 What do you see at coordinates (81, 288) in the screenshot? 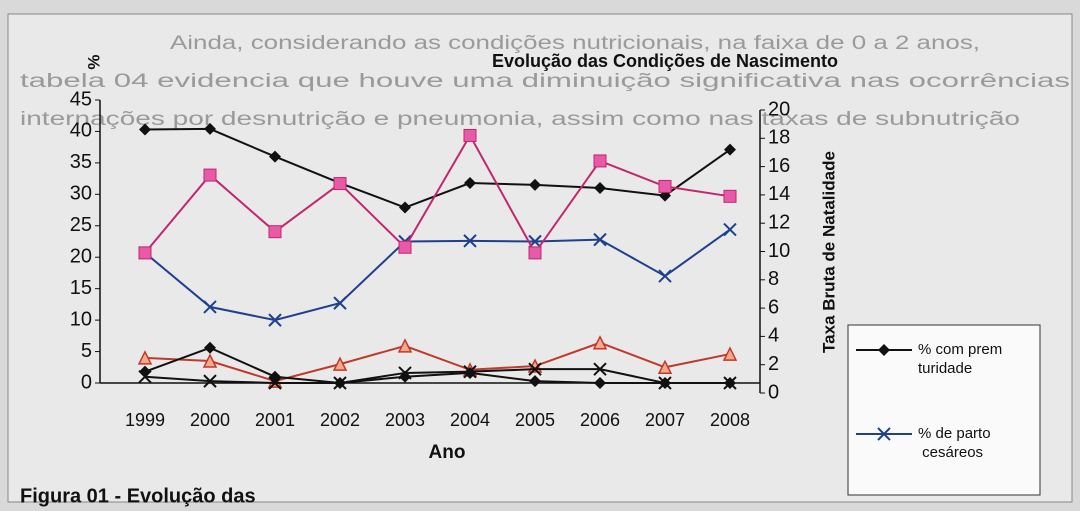
I see `y-tick-label: 15` at bounding box center [81, 288].